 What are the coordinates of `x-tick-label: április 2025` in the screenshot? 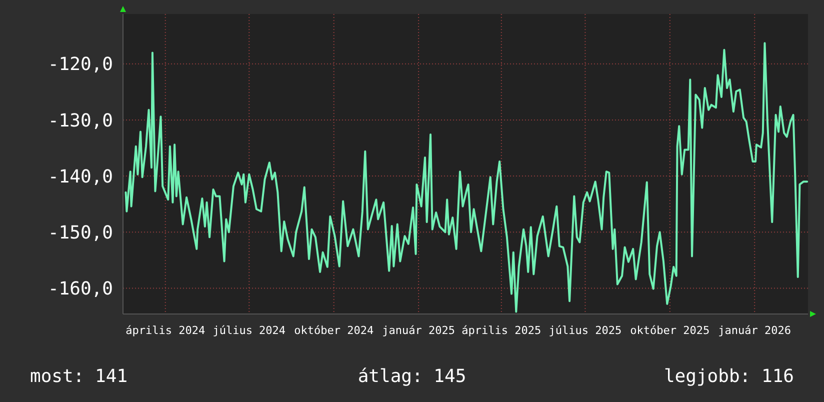 It's located at (502, 330).